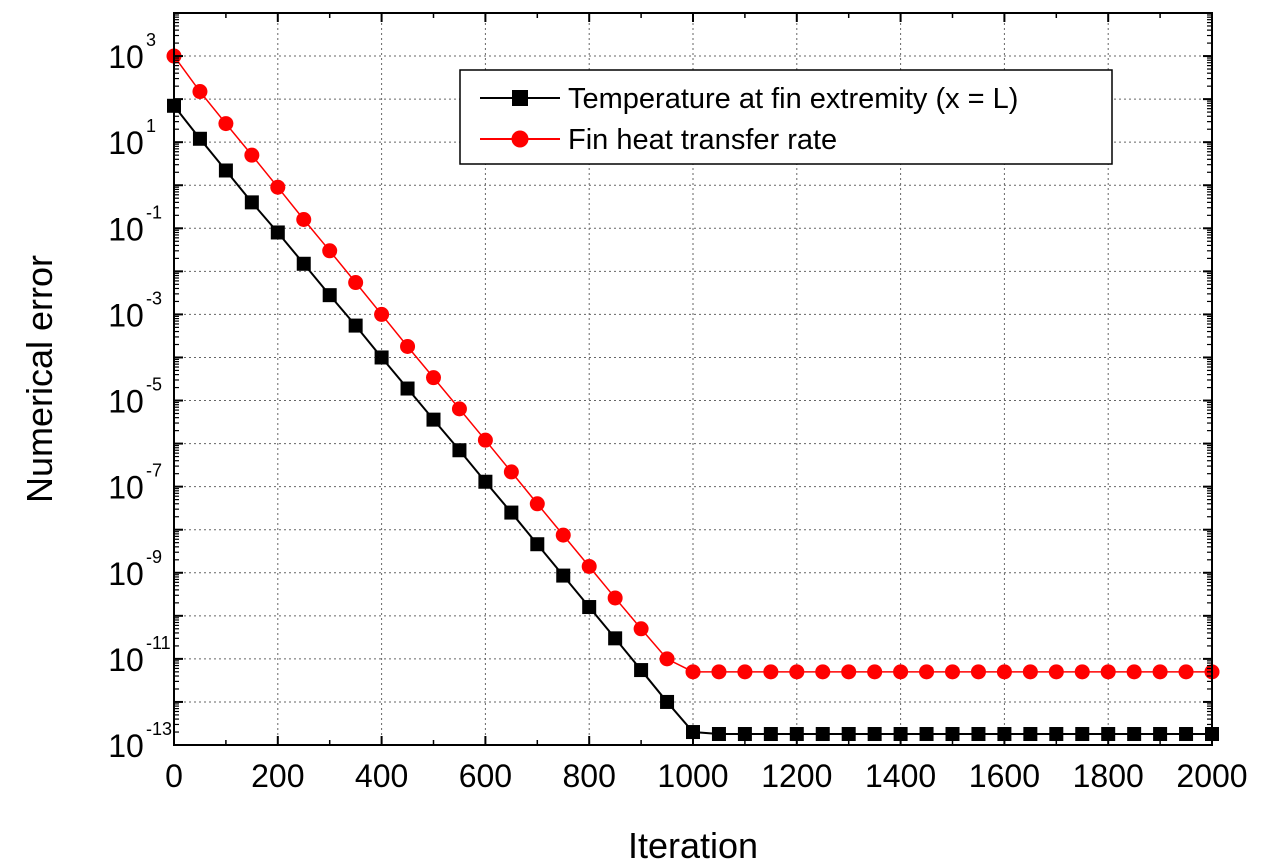 Image resolution: width=1262 pixels, height=868 pixels. Describe the element at coordinates (135, 569) in the screenshot. I see `y-tick-label: 10 -9` at that location.